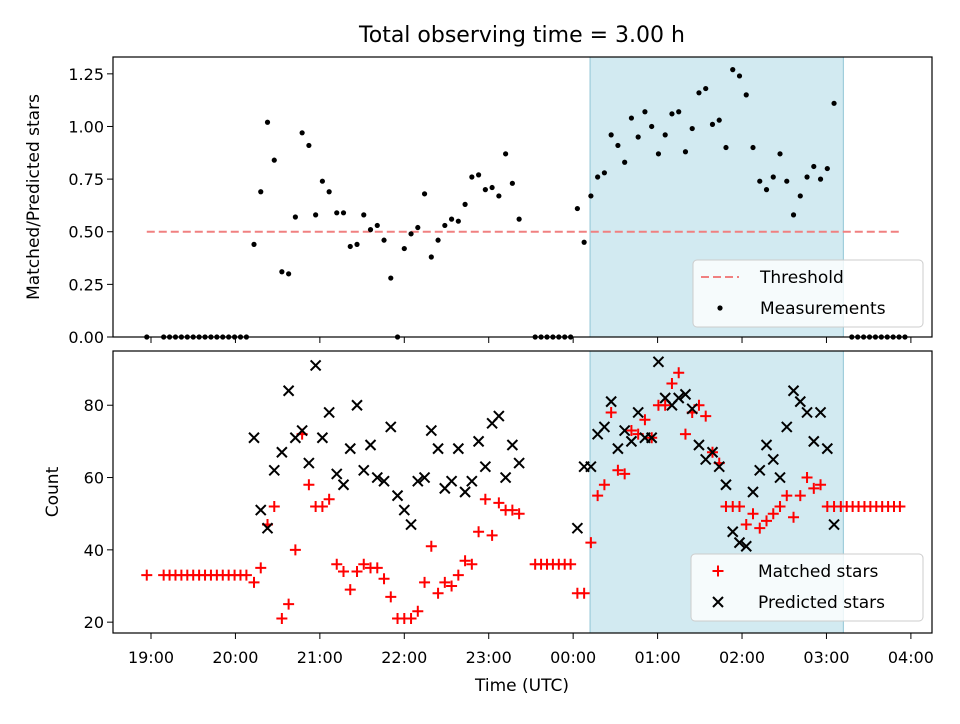  What do you see at coordinates (720, 308) in the screenshot?
I see `legend-measurements-swatch` at bounding box center [720, 308].